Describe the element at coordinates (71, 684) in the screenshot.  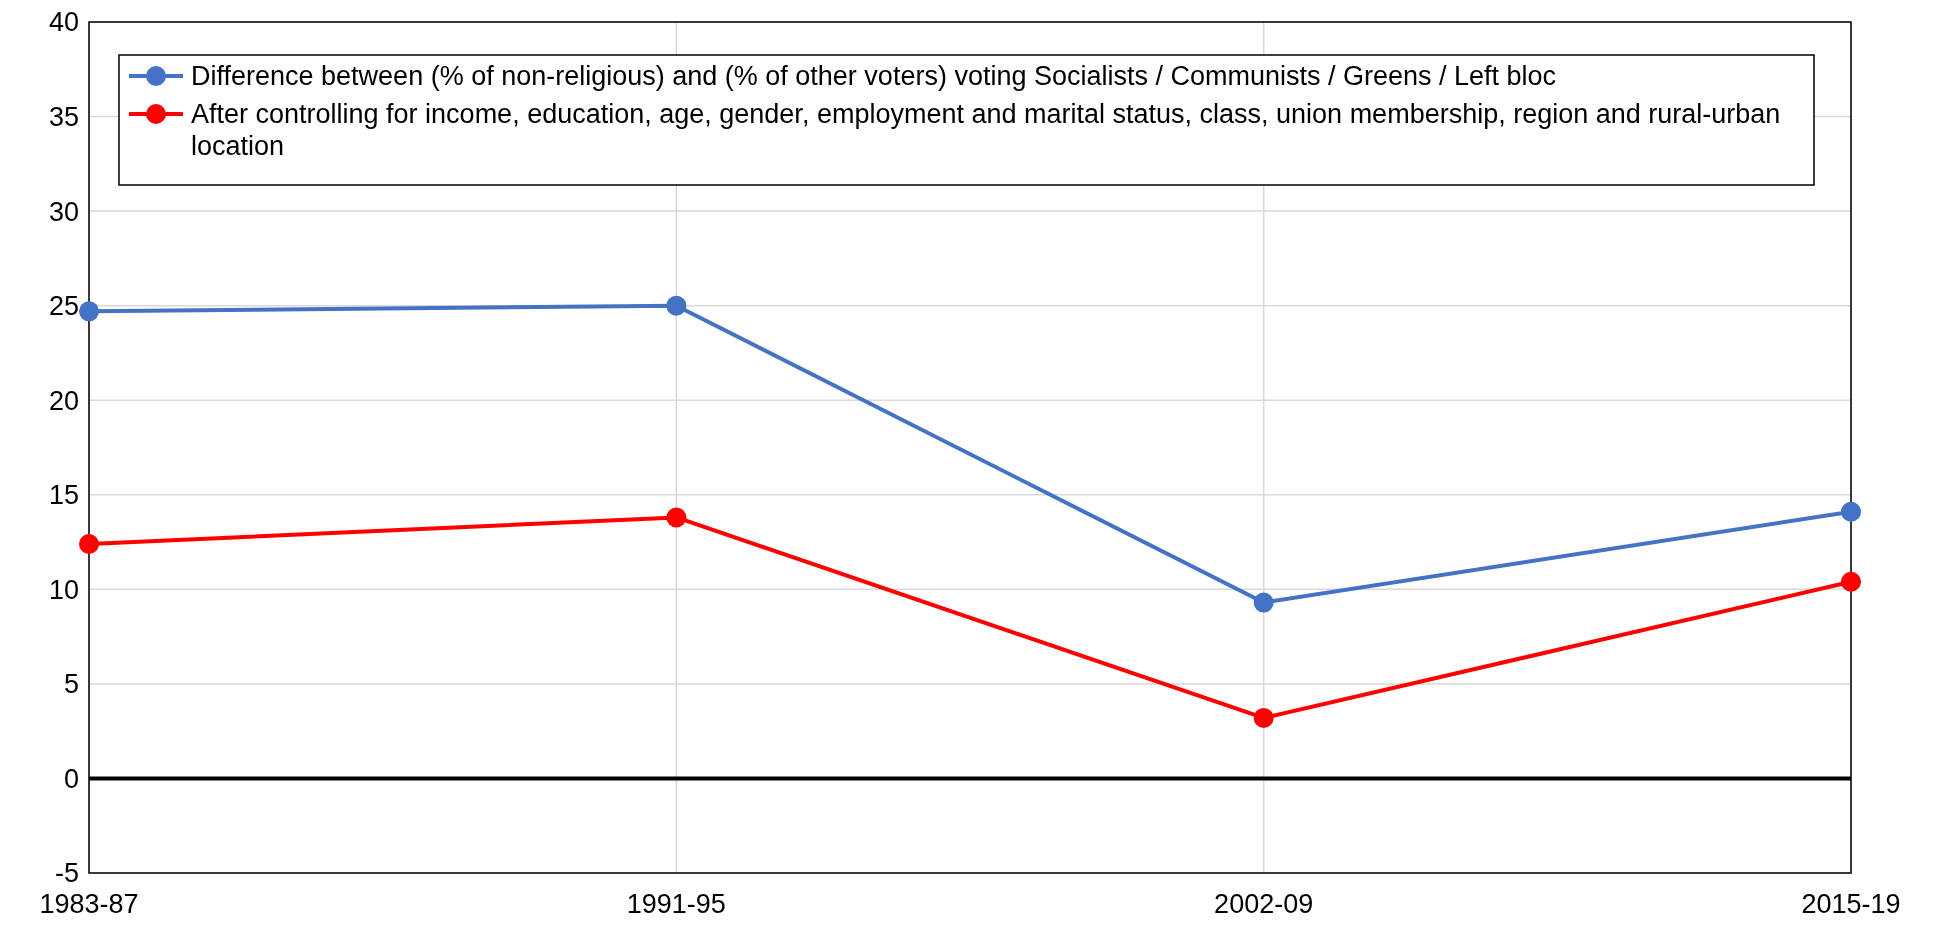
I see `y-tick-label: 5` at that location.